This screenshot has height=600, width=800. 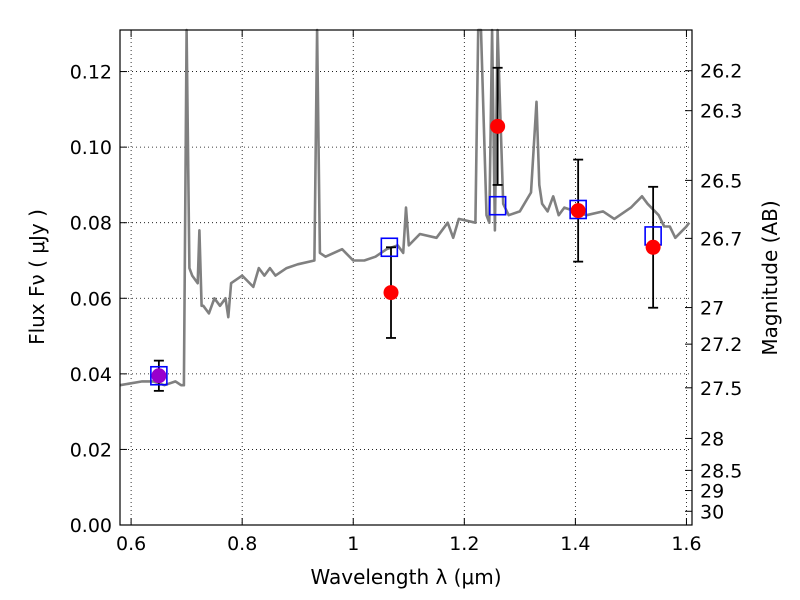 I want to click on x-axis-title: Wavelength λ (μm), so click(x=405, y=577).